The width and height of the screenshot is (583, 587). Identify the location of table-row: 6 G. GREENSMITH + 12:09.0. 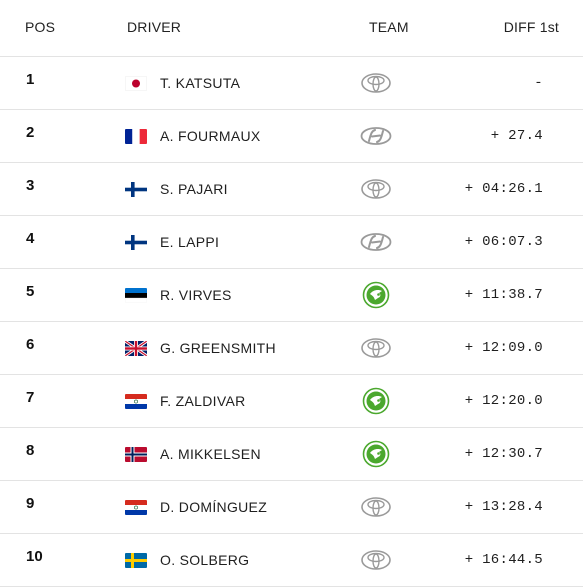
(291, 348).